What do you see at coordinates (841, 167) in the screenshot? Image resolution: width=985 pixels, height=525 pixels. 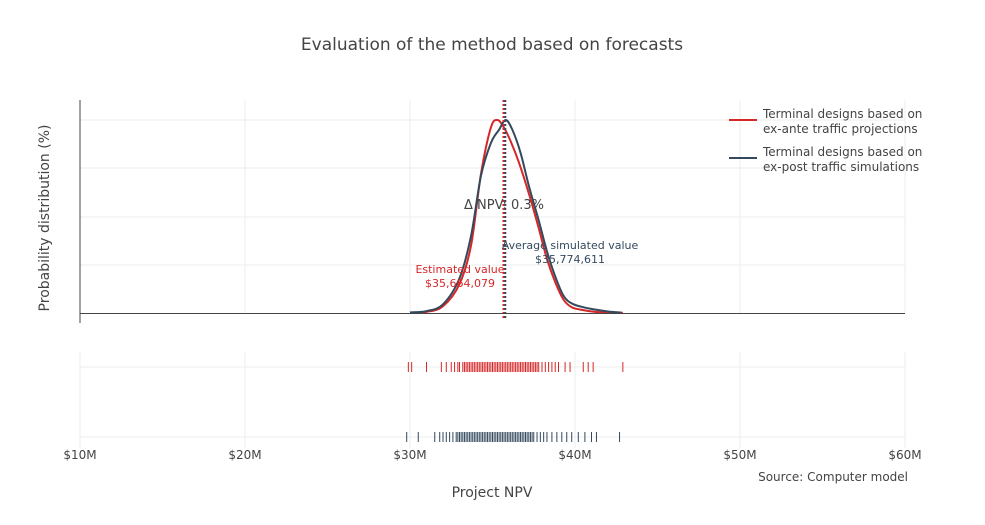 I see `legend-label: ex-post traffic simulations` at bounding box center [841, 167].